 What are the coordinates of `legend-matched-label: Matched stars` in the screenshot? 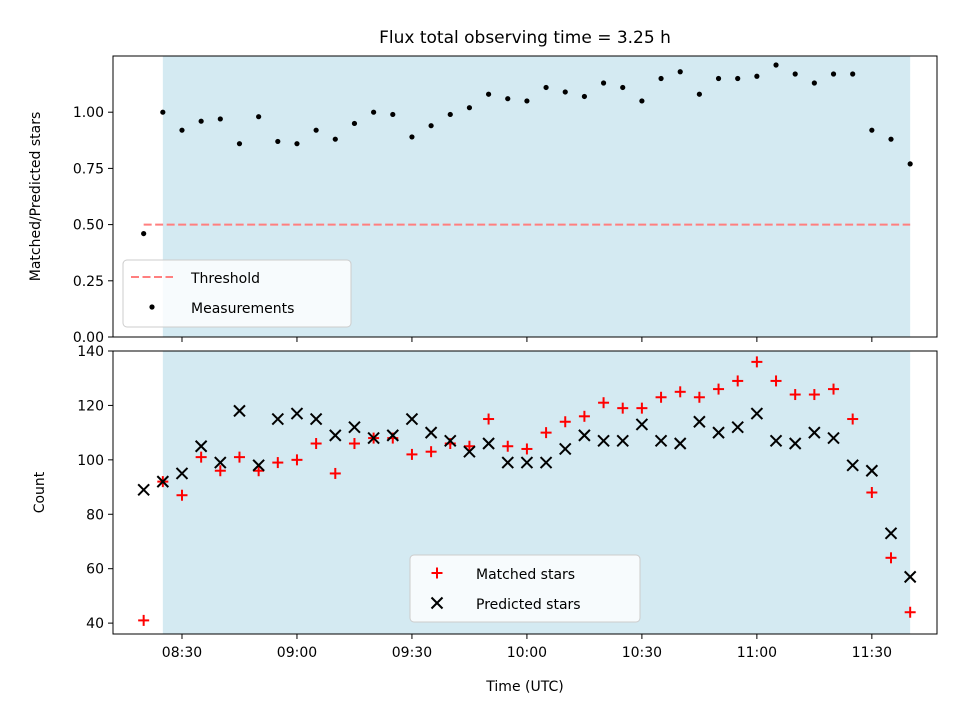 It's located at (525, 575).